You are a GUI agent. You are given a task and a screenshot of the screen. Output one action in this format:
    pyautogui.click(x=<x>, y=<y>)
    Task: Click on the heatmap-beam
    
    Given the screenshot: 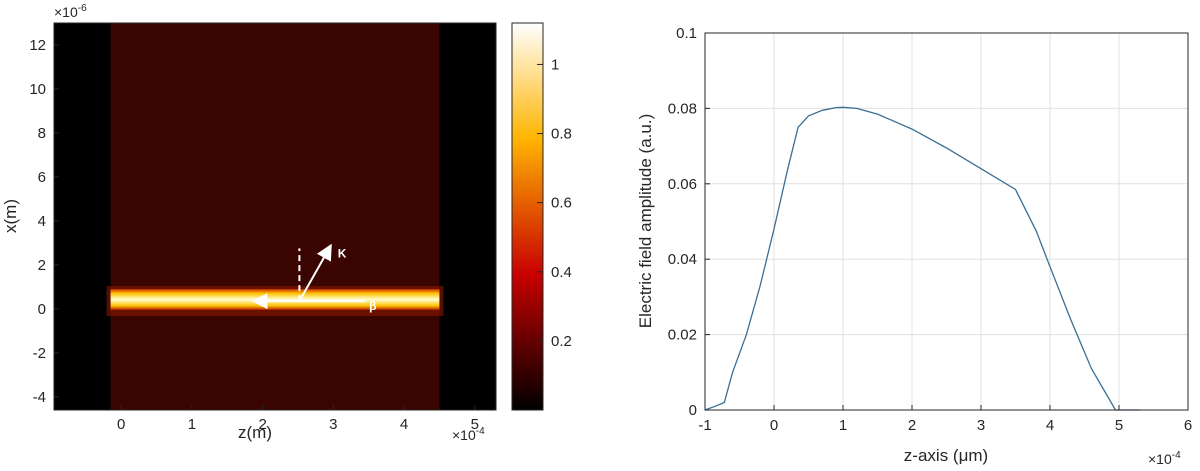 What is the action you would take?
    pyautogui.click(x=275, y=299)
    